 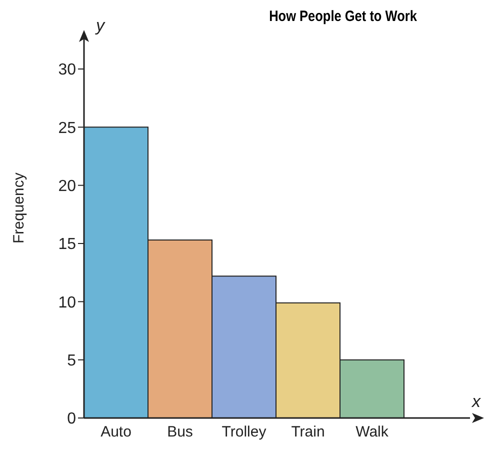 I want to click on x-tick-label: Auto, so click(x=116, y=432).